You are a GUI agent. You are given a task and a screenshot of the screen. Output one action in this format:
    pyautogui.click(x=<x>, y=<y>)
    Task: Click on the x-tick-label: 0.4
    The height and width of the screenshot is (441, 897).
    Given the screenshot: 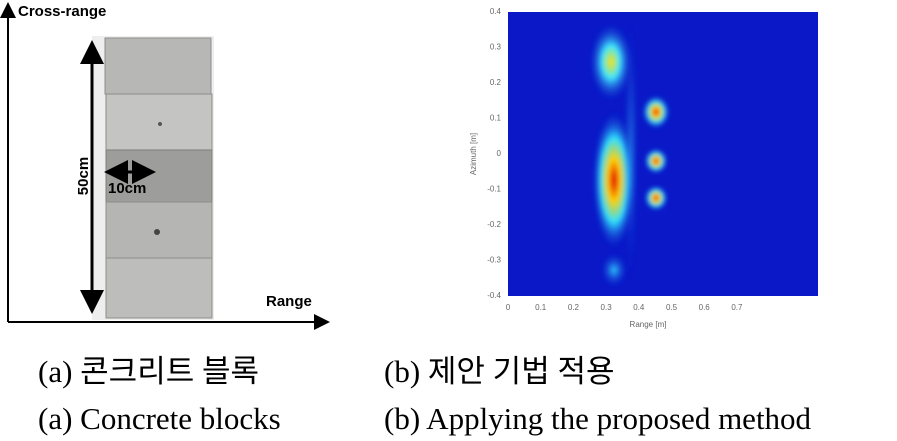 What is the action you would take?
    pyautogui.click(x=639, y=307)
    